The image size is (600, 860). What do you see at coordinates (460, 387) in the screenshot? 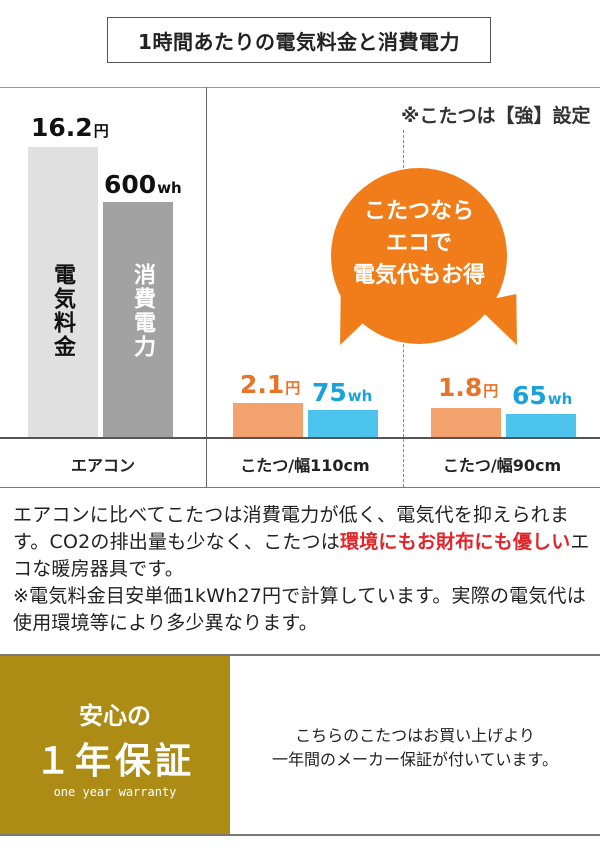
I see `kotatsu90-price-value: 1.8` at bounding box center [460, 387].